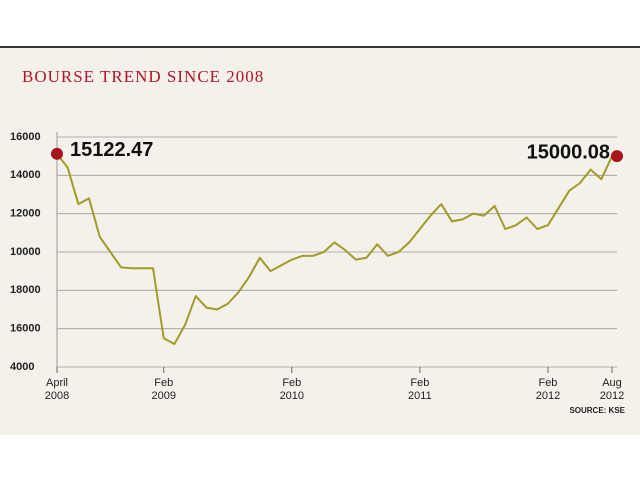 The image size is (640, 485). Describe the element at coordinates (612, 383) in the screenshot. I see `x-tick-label: Aug` at that location.